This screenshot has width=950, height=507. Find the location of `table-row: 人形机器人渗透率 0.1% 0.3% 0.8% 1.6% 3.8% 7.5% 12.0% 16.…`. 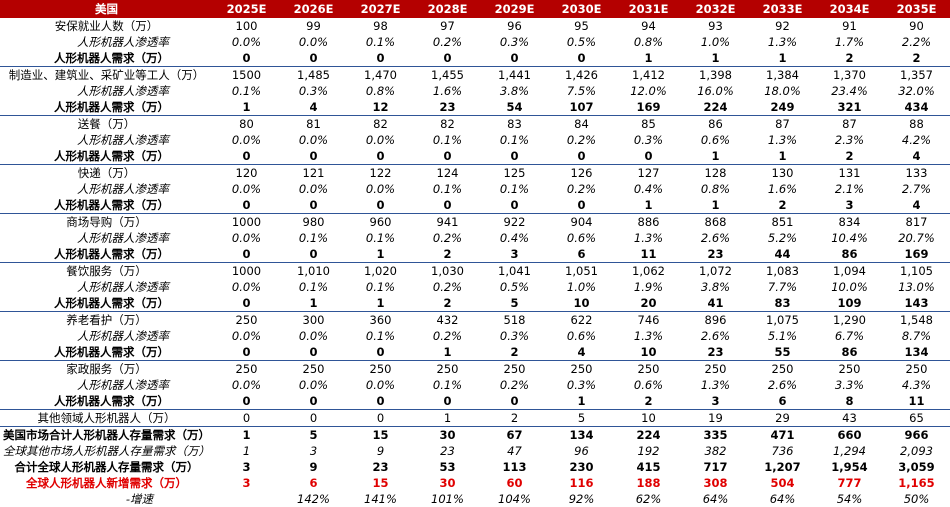

table-row: 人形机器人渗透率 0.1% 0.3% 0.8% 1.6% 3.8% 7.5% 12.0% 16.… is located at coordinates (475, 91).